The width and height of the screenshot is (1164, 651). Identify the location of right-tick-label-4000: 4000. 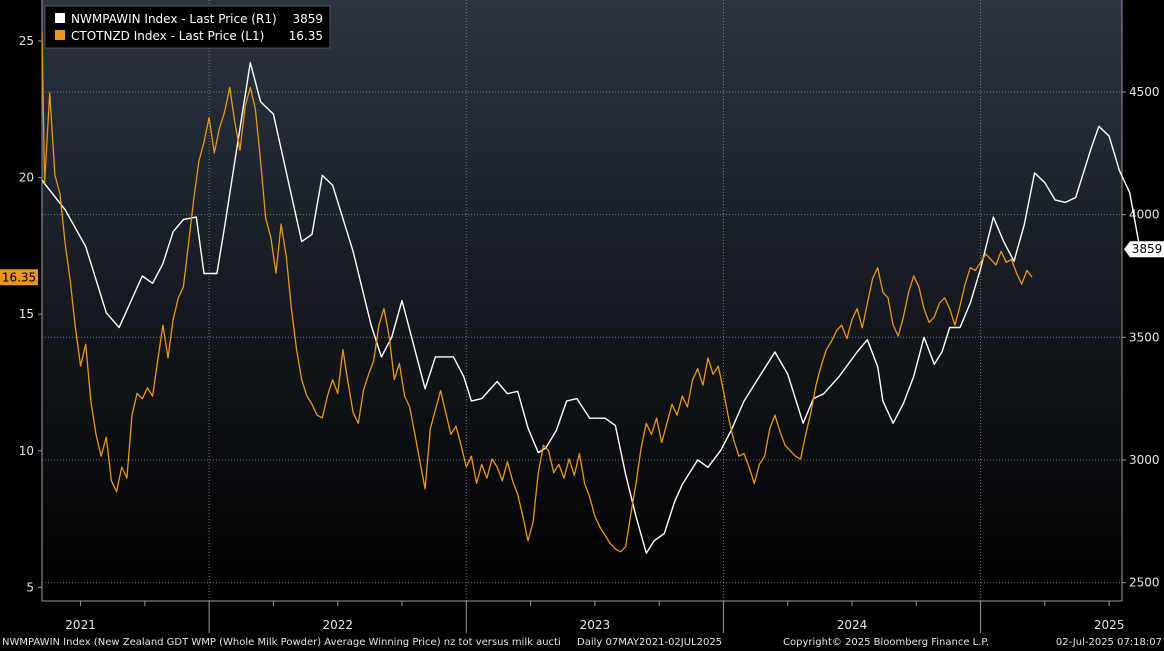
(1144, 215).